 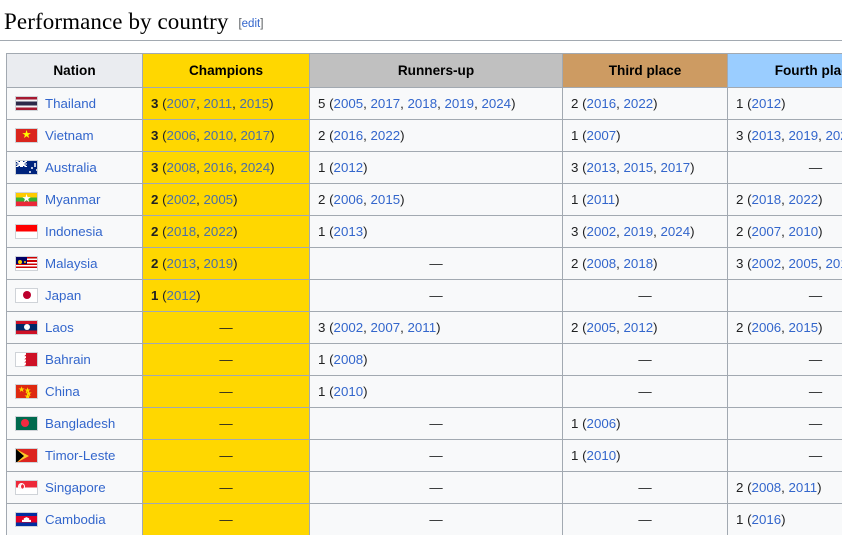 I want to click on column-header-runners-up: Runners-up, so click(x=436, y=70).